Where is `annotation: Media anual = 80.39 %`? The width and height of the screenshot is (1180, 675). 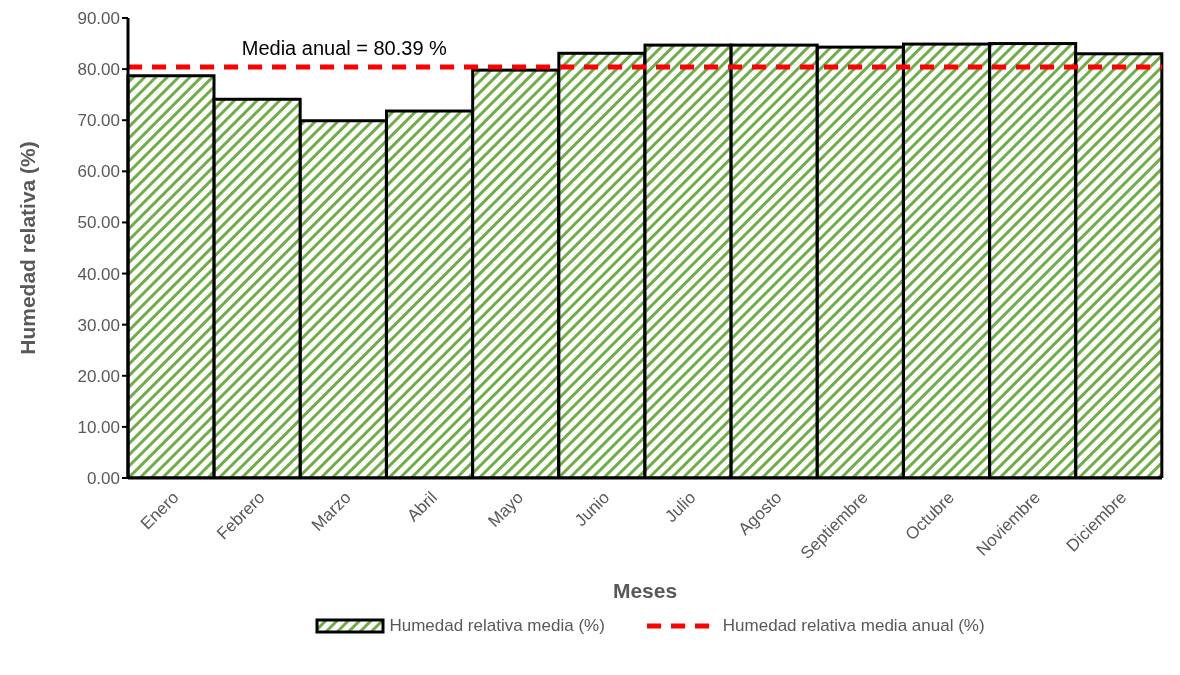
annotation: Media anual = 80.39 % is located at coordinates (344, 48).